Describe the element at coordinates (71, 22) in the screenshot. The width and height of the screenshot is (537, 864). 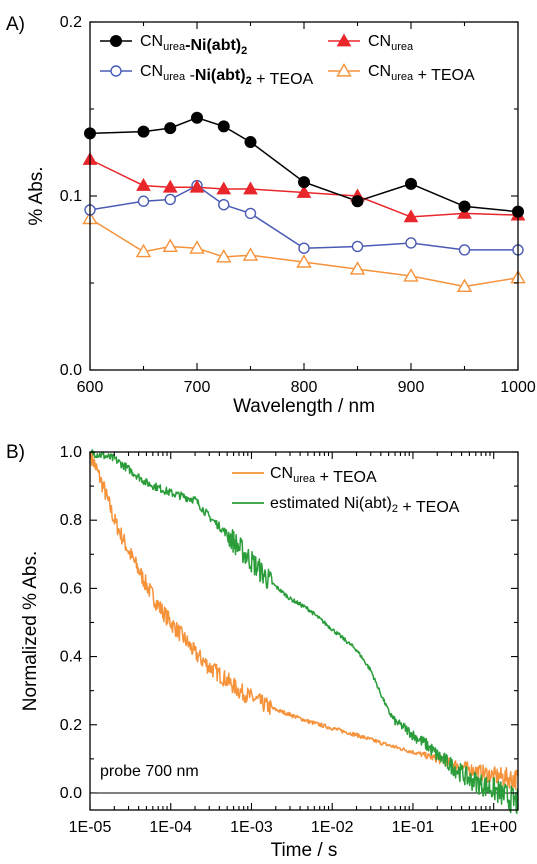
I see `panel-a-y-tick-label: 0.2` at that location.